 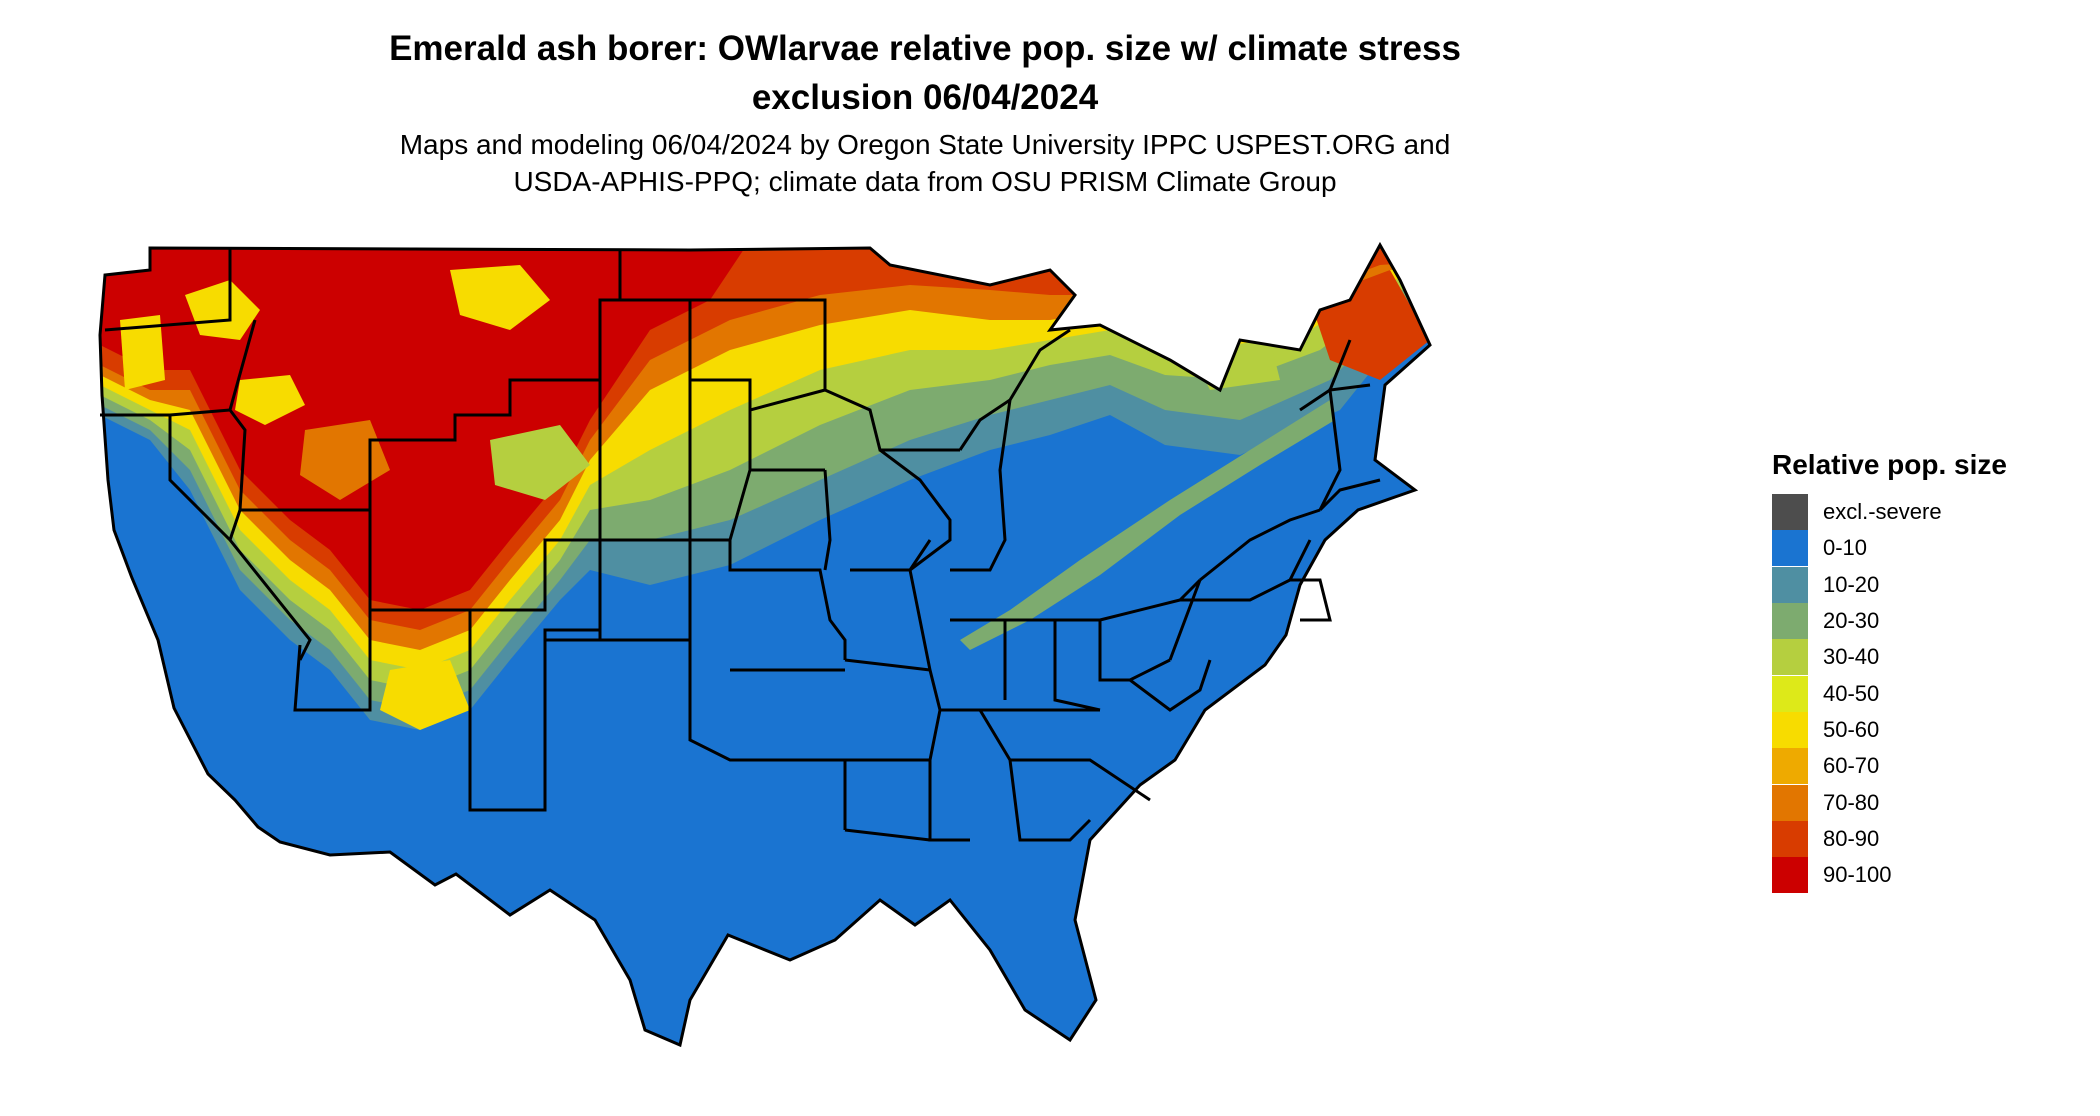 I want to click on legend-item: 50-60, so click(x=1932, y=729).